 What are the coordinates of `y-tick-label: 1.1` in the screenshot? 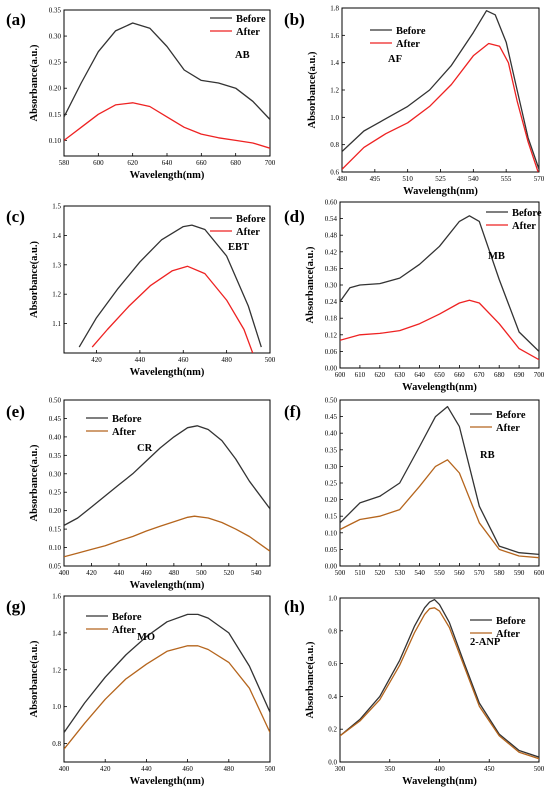 It's located at (56, 324).